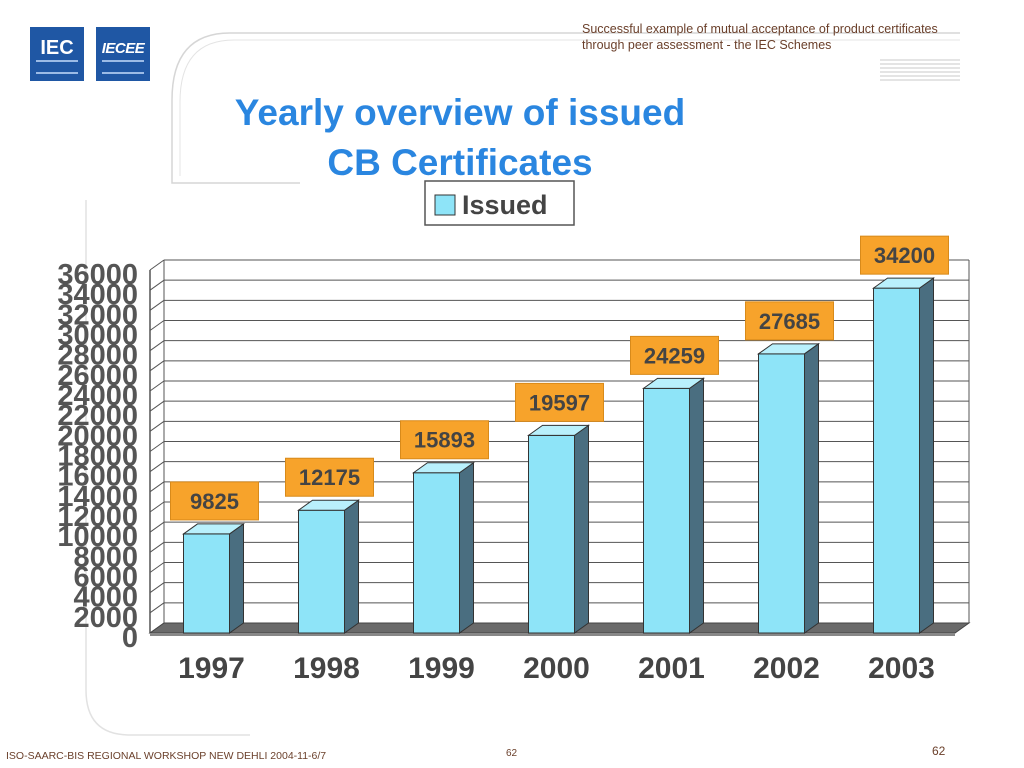 The width and height of the screenshot is (1024, 768). What do you see at coordinates (123, 54) in the screenshot?
I see `iecee-logo: IECEE` at bounding box center [123, 54].